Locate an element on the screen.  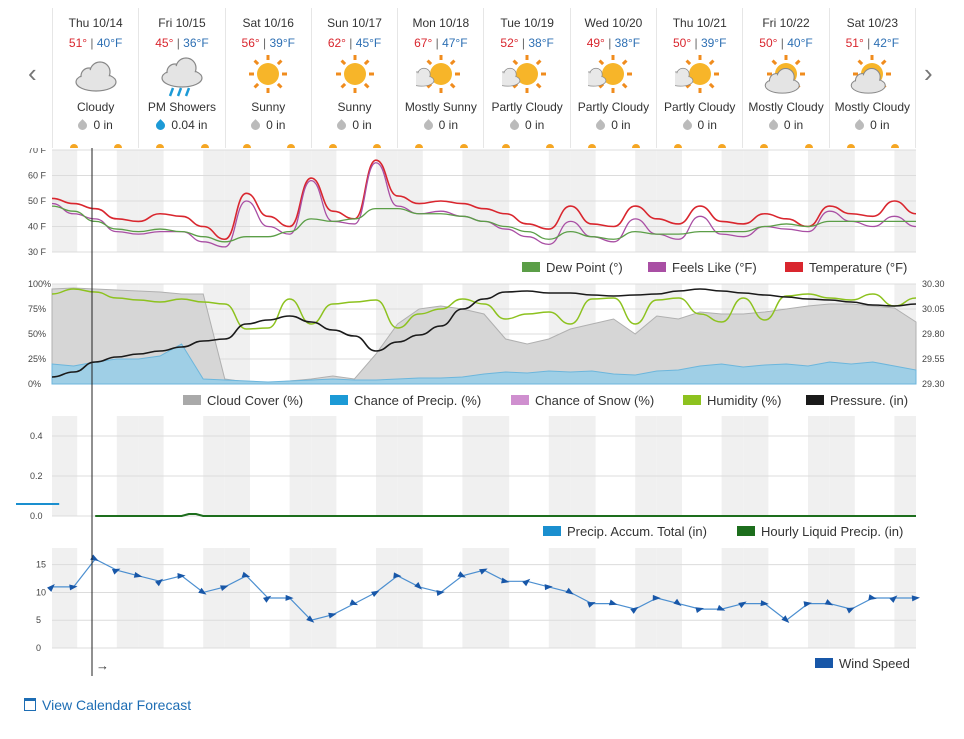
day-column: Sat 10/16 56° | 39°F Sunny 0 in is located at coordinates (269, 78).